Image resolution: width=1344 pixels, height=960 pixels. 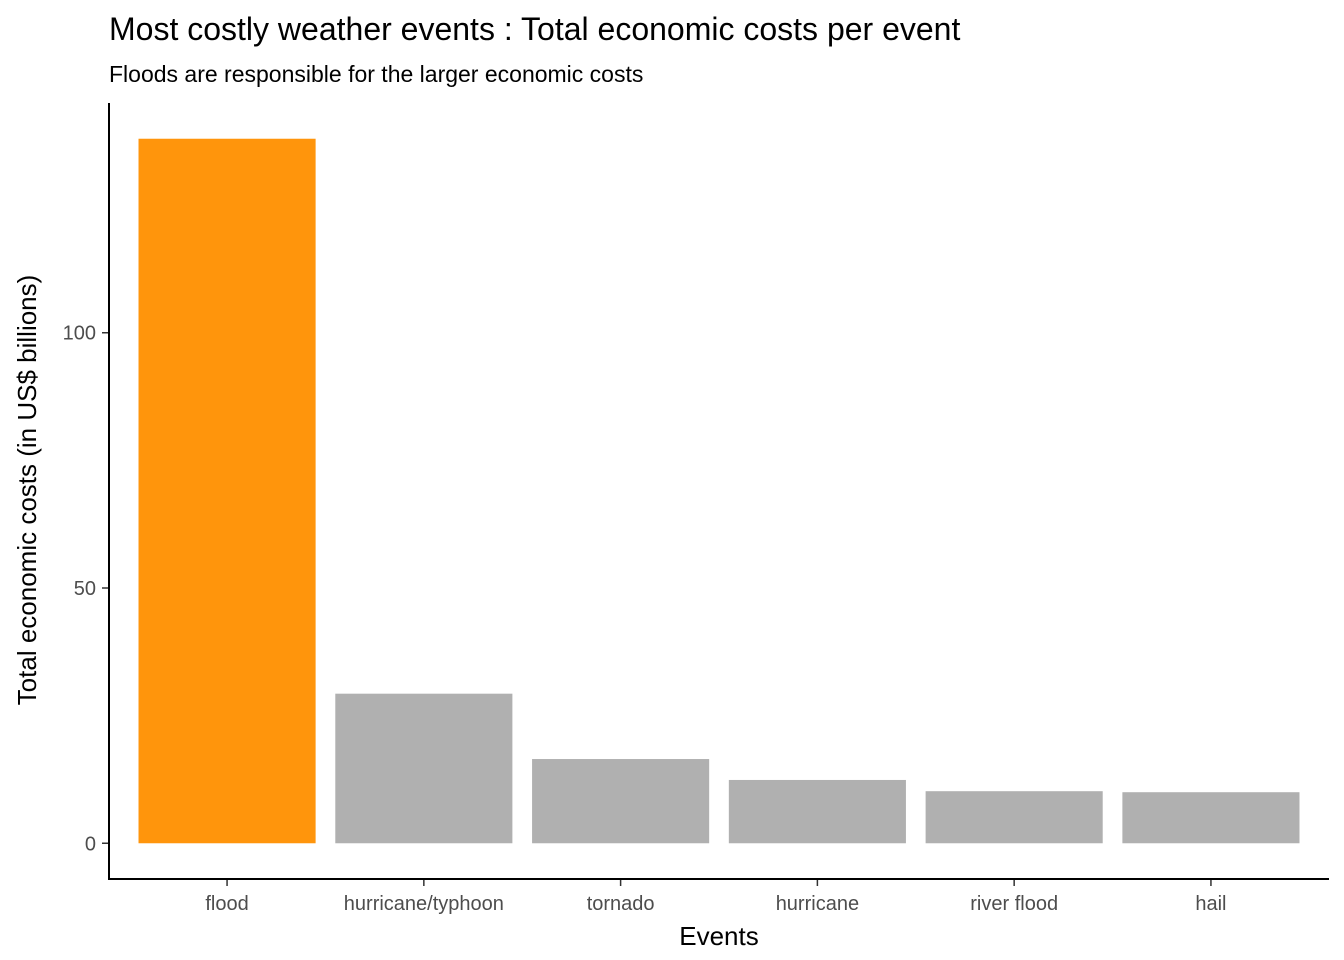 What do you see at coordinates (1211, 818) in the screenshot?
I see `bar-hail` at bounding box center [1211, 818].